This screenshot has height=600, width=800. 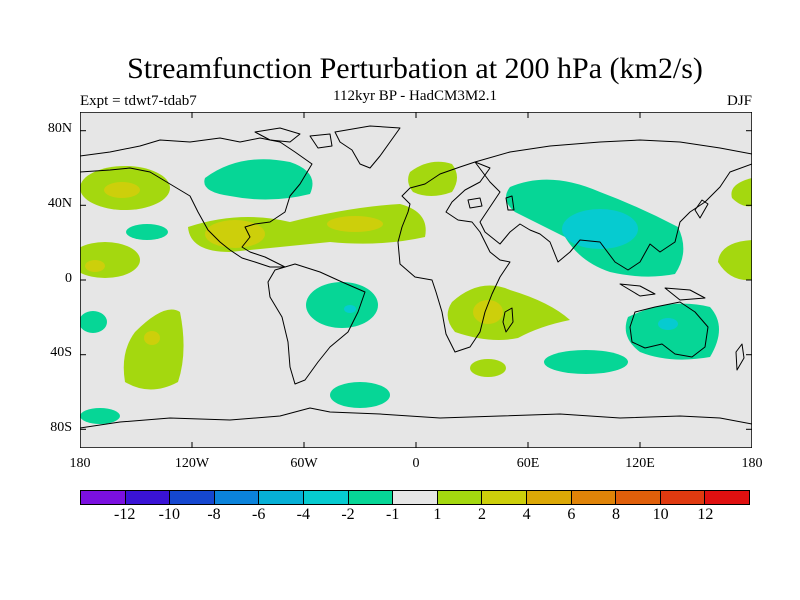 I want to click on colorbar-label: -10, so click(x=169, y=514).